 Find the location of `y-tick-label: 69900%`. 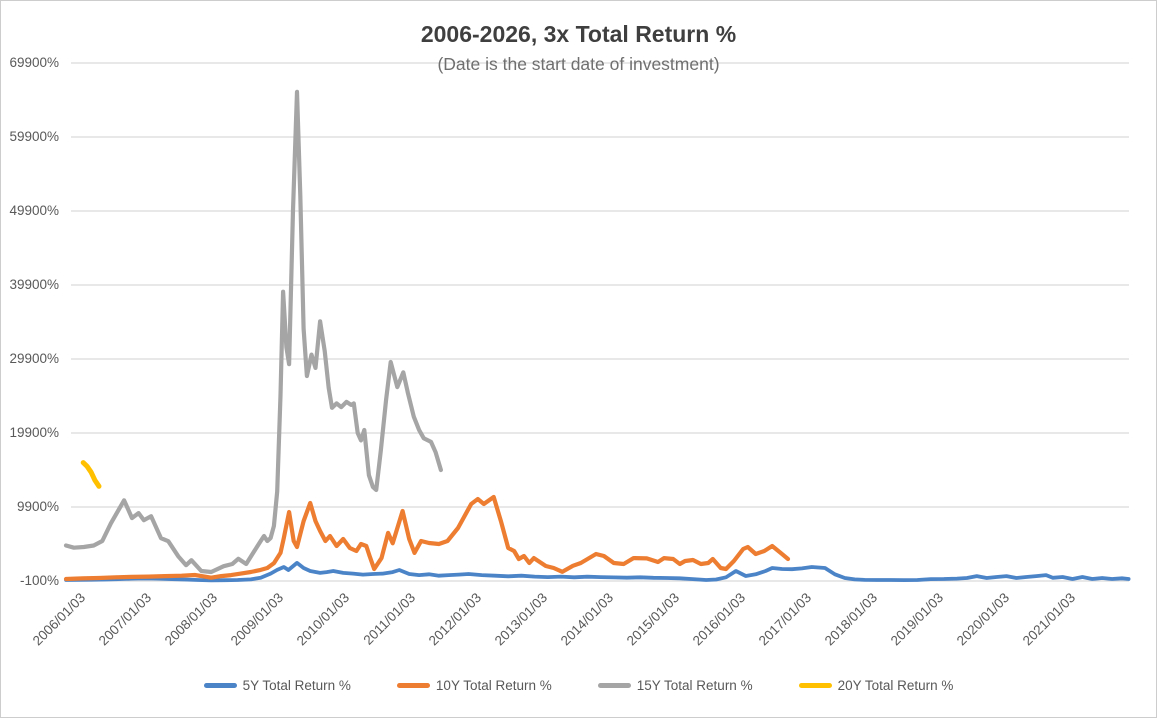

y-tick-label: 69900% is located at coordinates (34, 62).